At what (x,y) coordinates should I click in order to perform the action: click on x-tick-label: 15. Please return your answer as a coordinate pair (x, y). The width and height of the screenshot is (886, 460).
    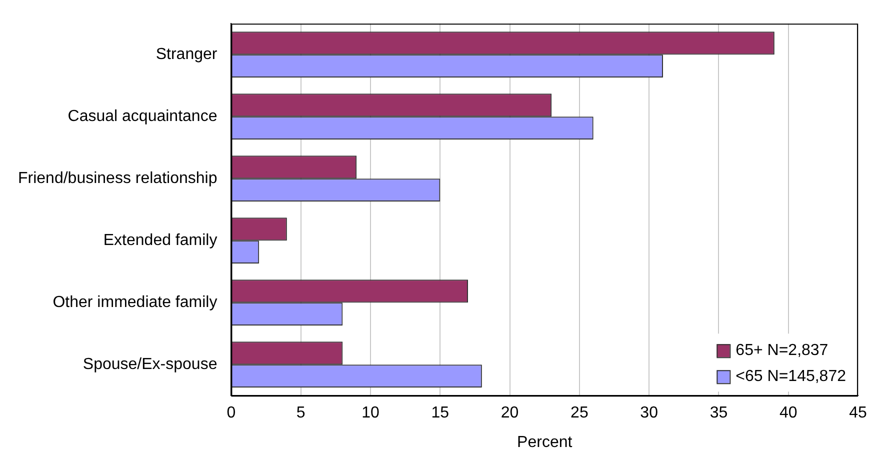
    Looking at the image, I should click on (440, 413).